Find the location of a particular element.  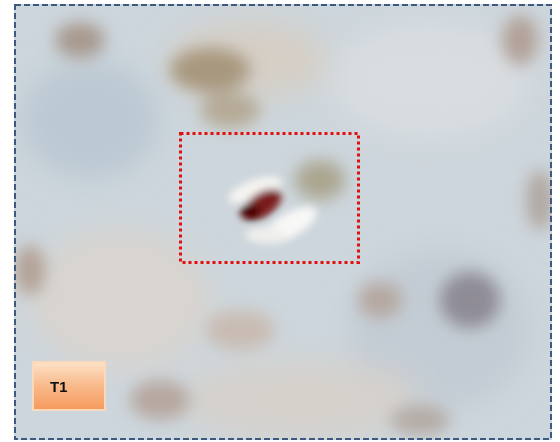

region-box is located at coordinates (269, 198).